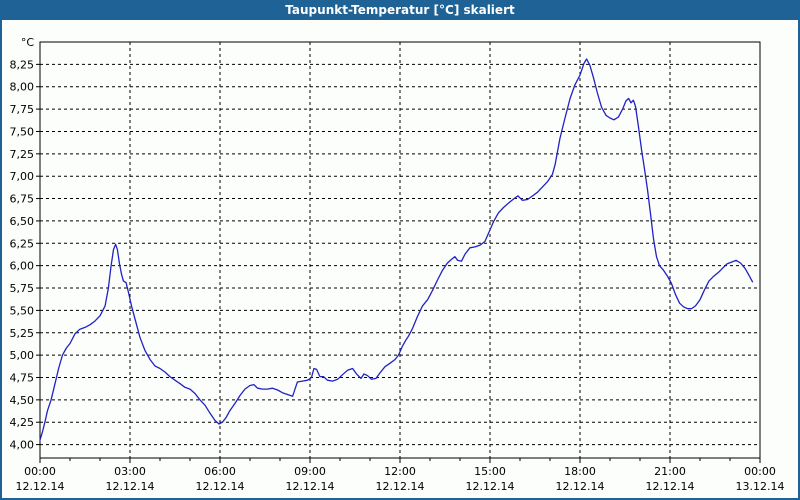 This screenshot has height=500, width=800. Describe the element at coordinates (400, 471) in the screenshot. I see `x-tick-time-label: 12:00` at that location.